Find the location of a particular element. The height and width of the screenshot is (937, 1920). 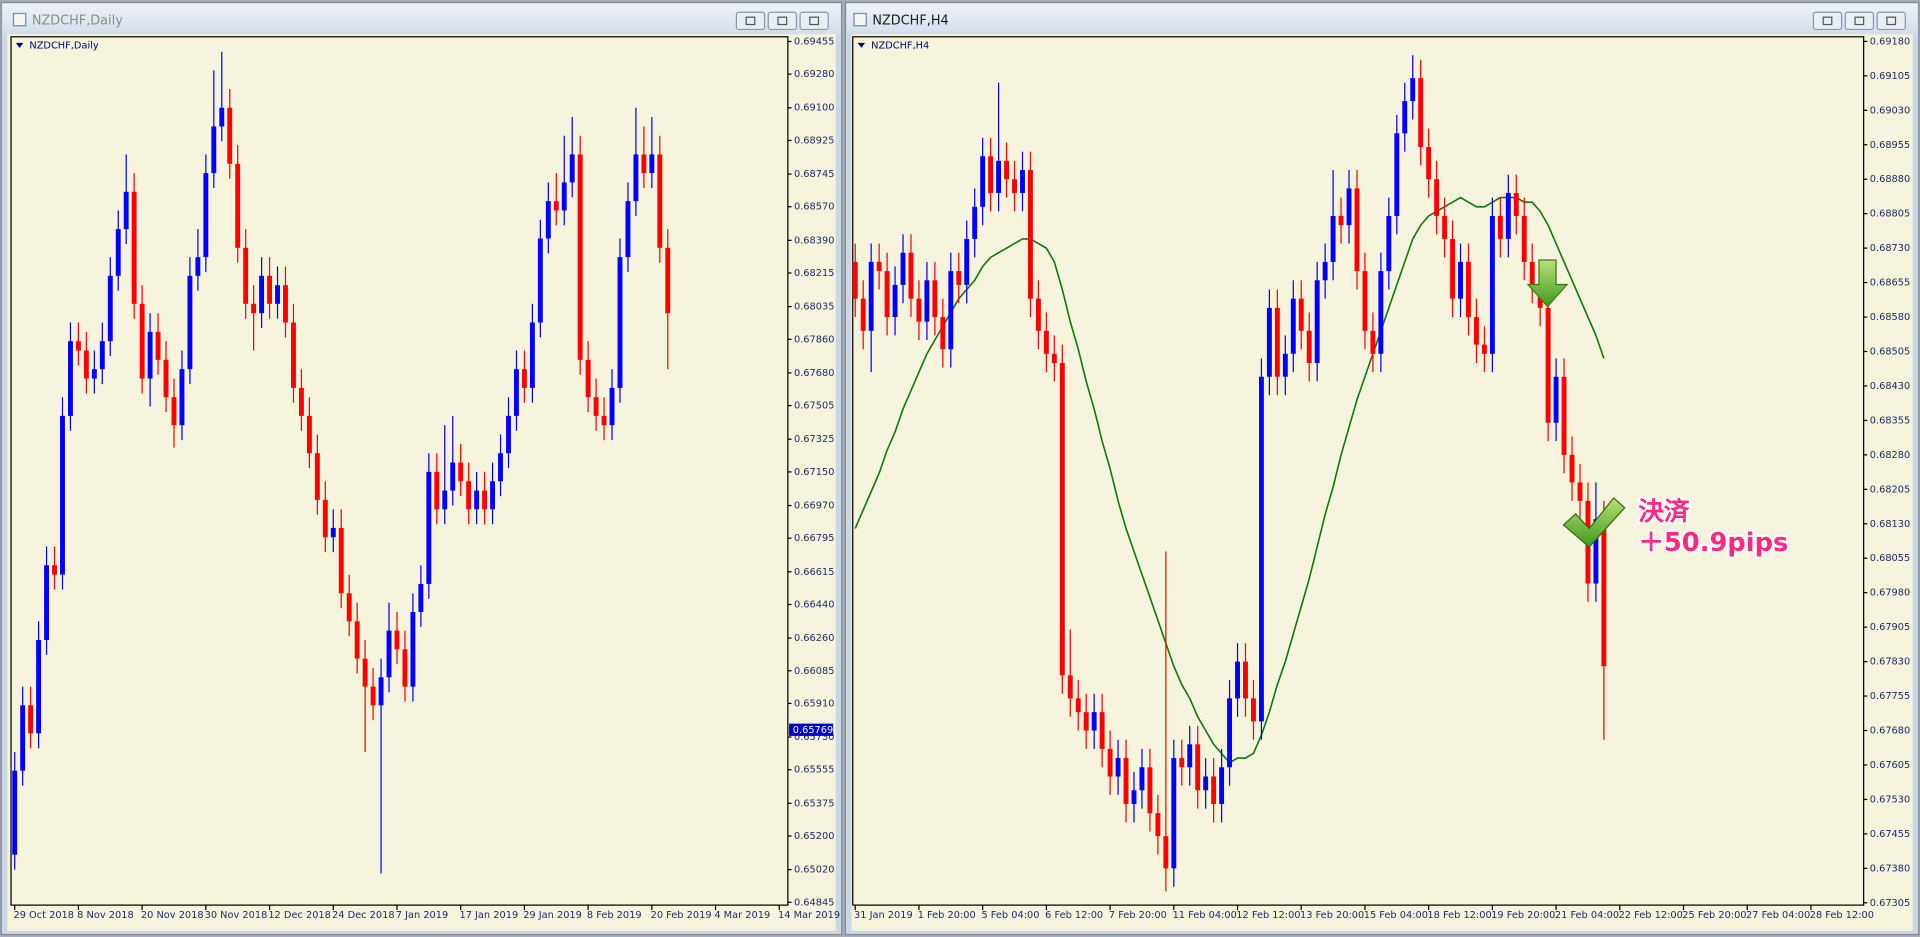

y-tick-label: 0.68880 is located at coordinates (1890, 179).